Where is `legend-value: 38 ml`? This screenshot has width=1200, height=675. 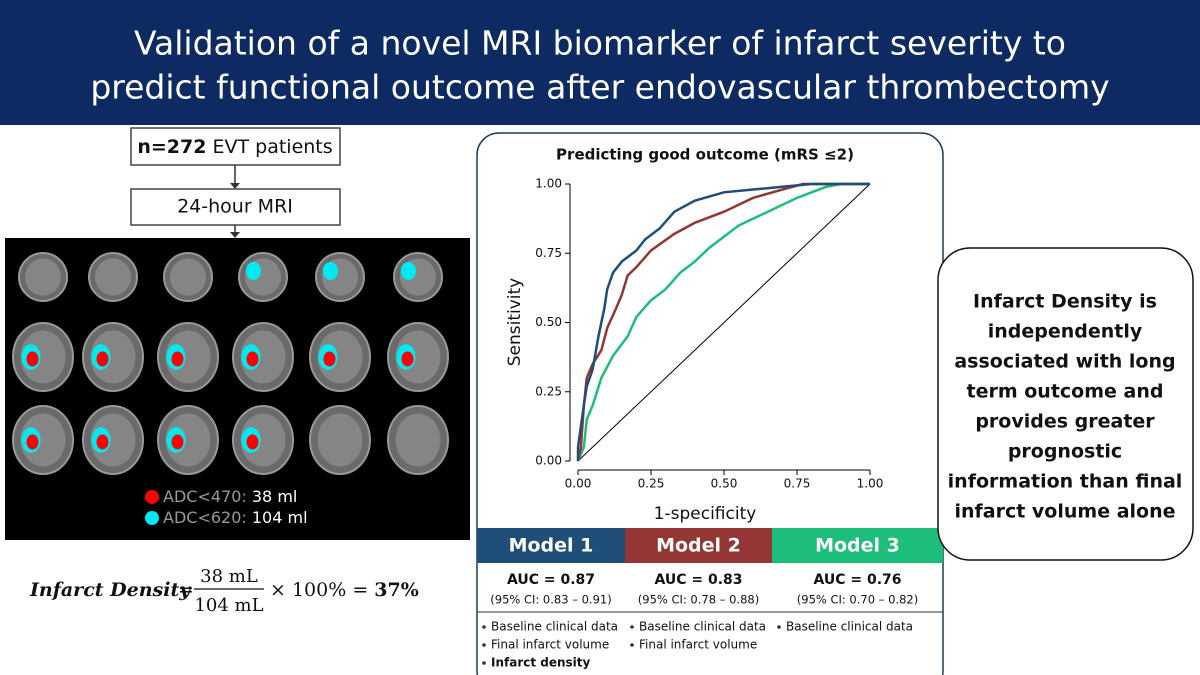
legend-value: 38 ml is located at coordinates (274, 496).